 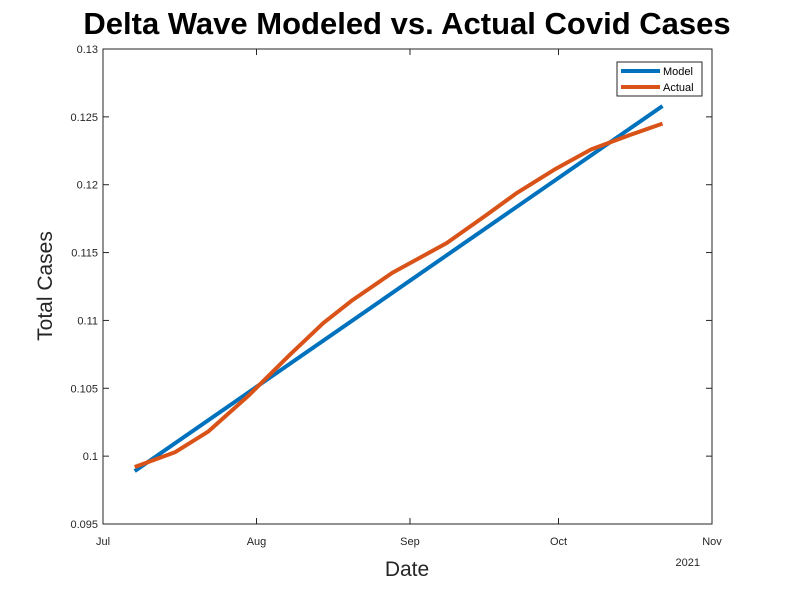 What do you see at coordinates (84, 254) in the screenshot?
I see `y-tick-label: 0.115` at bounding box center [84, 254].